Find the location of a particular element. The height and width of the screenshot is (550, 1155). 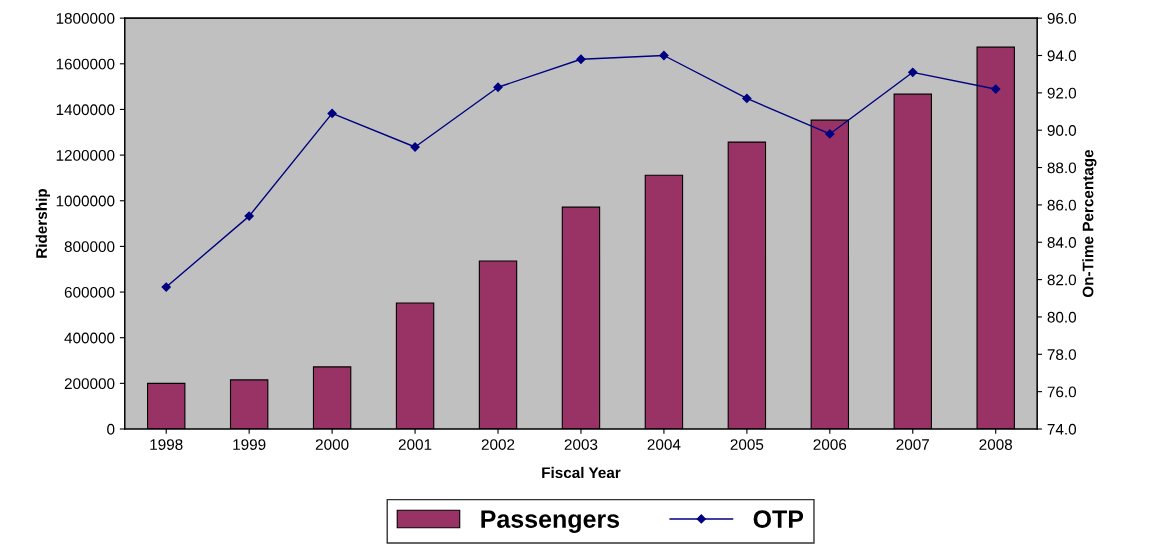

x-tick-label: 2001 is located at coordinates (415, 444).